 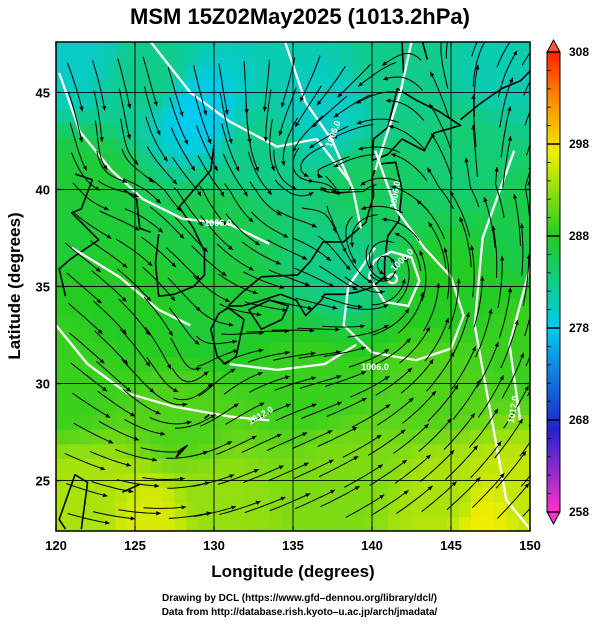 I want to click on coastline, so click(x=206, y=416).